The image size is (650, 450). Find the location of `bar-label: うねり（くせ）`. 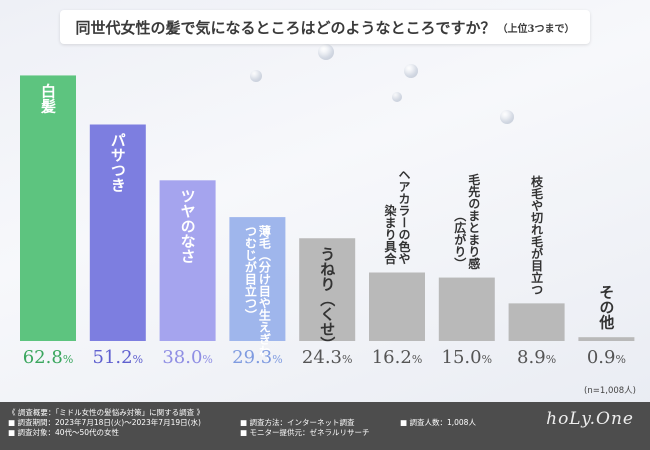

bar-label: うねり（くせ） is located at coordinates (327, 298).